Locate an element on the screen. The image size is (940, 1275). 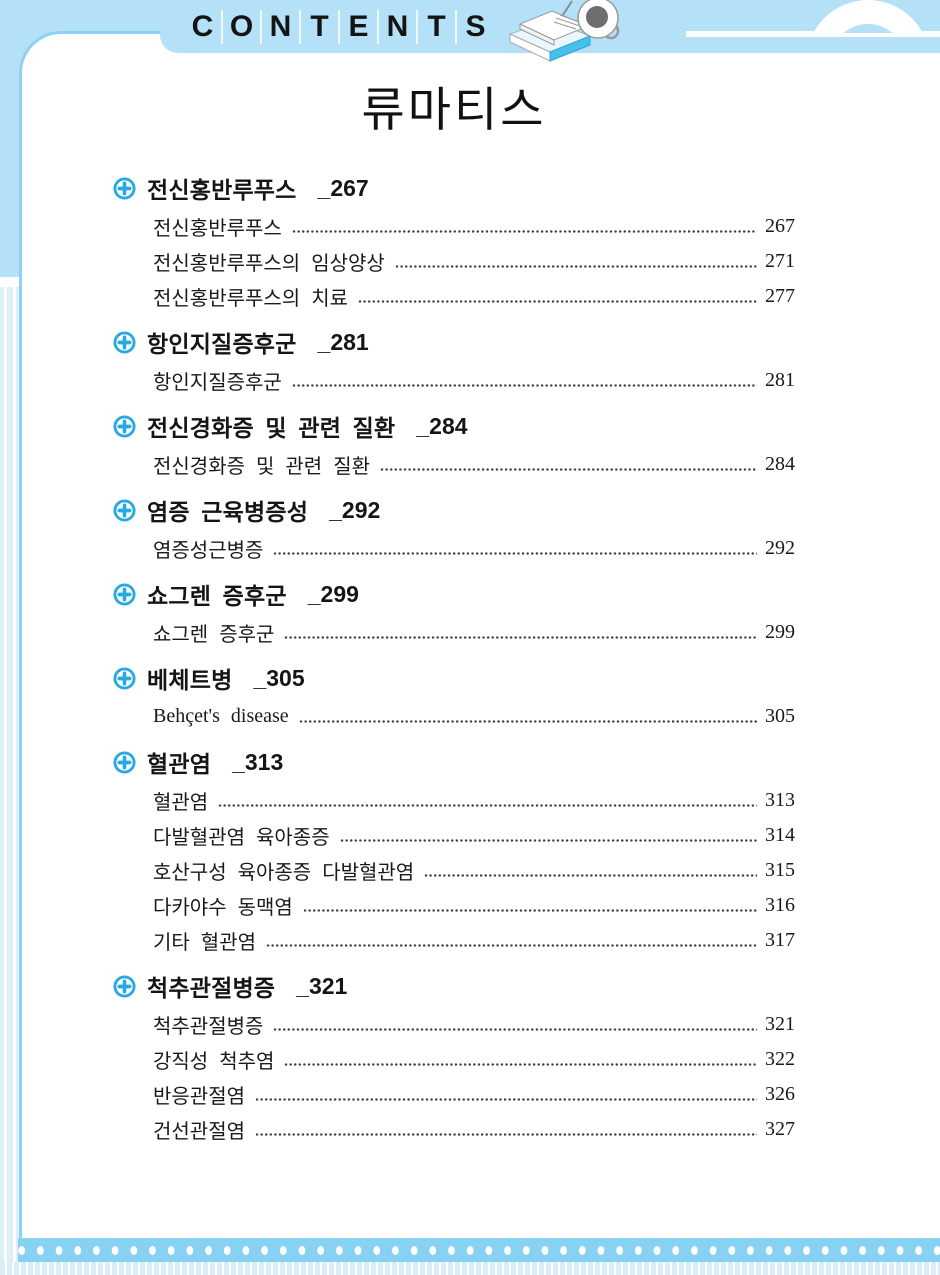
entry-title: Behçet's disease is located at coordinates (221, 716).